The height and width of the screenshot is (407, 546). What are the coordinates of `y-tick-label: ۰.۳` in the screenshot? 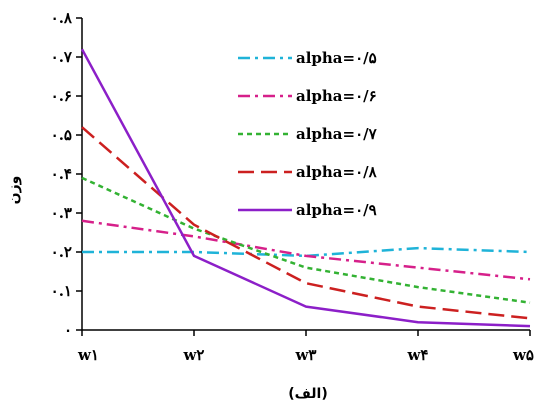 It's located at (61, 213).